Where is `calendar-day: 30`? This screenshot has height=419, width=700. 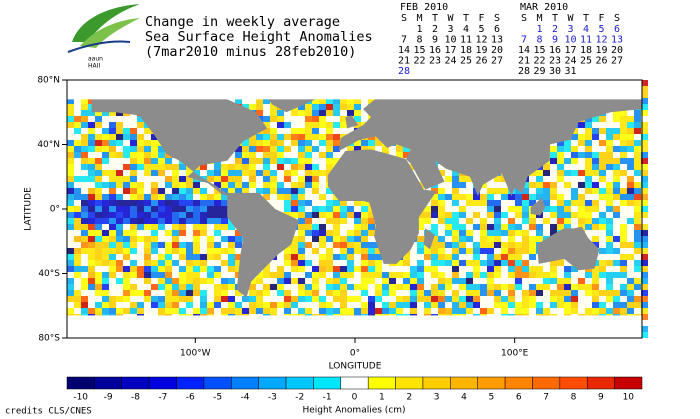 calendar-day: 30 is located at coordinates (555, 71).